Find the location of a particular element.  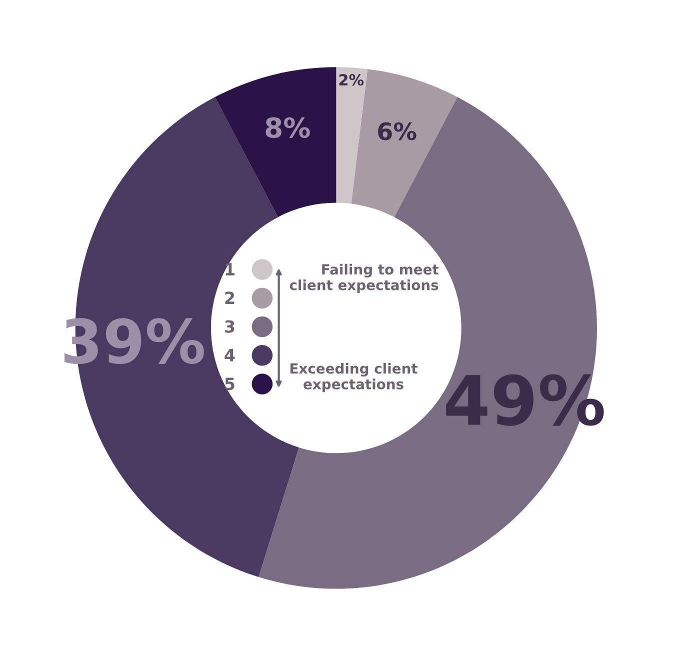

legend-label: 5 is located at coordinates (229, 384).